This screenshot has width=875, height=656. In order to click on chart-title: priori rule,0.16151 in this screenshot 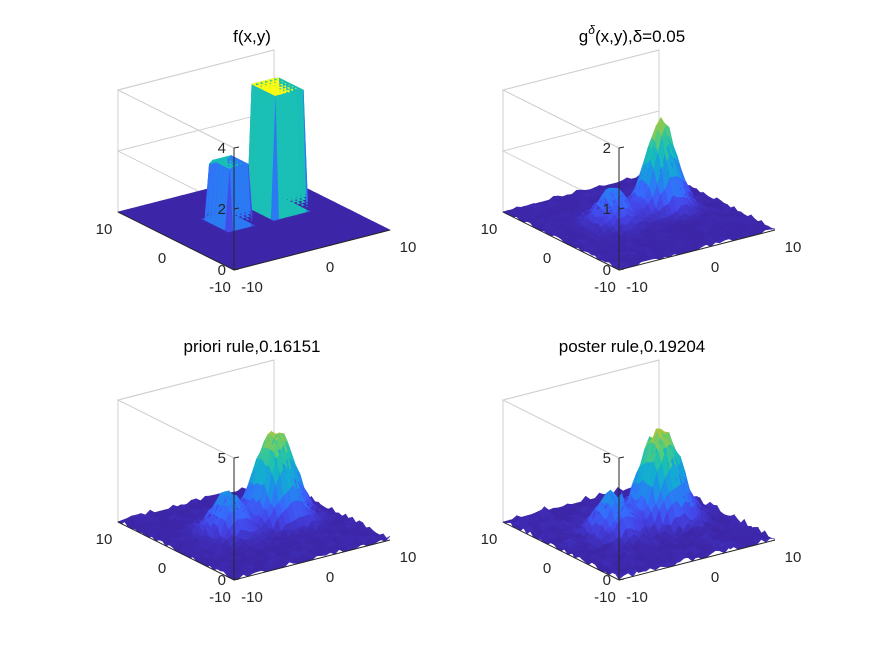, I will do `click(251, 346)`.